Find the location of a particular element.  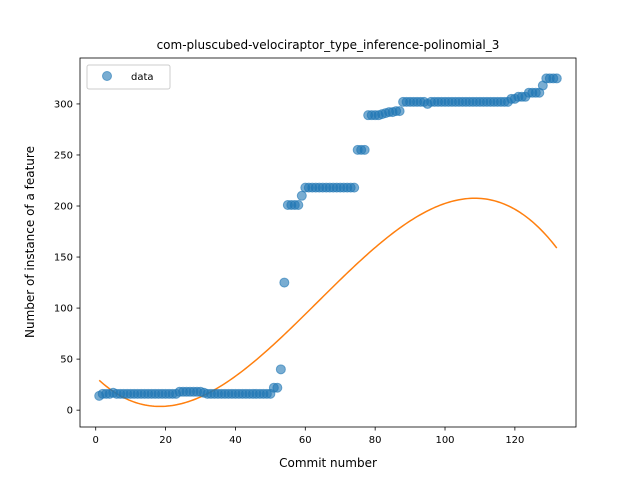

x-tick-label: 40 is located at coordinates (235, 440).